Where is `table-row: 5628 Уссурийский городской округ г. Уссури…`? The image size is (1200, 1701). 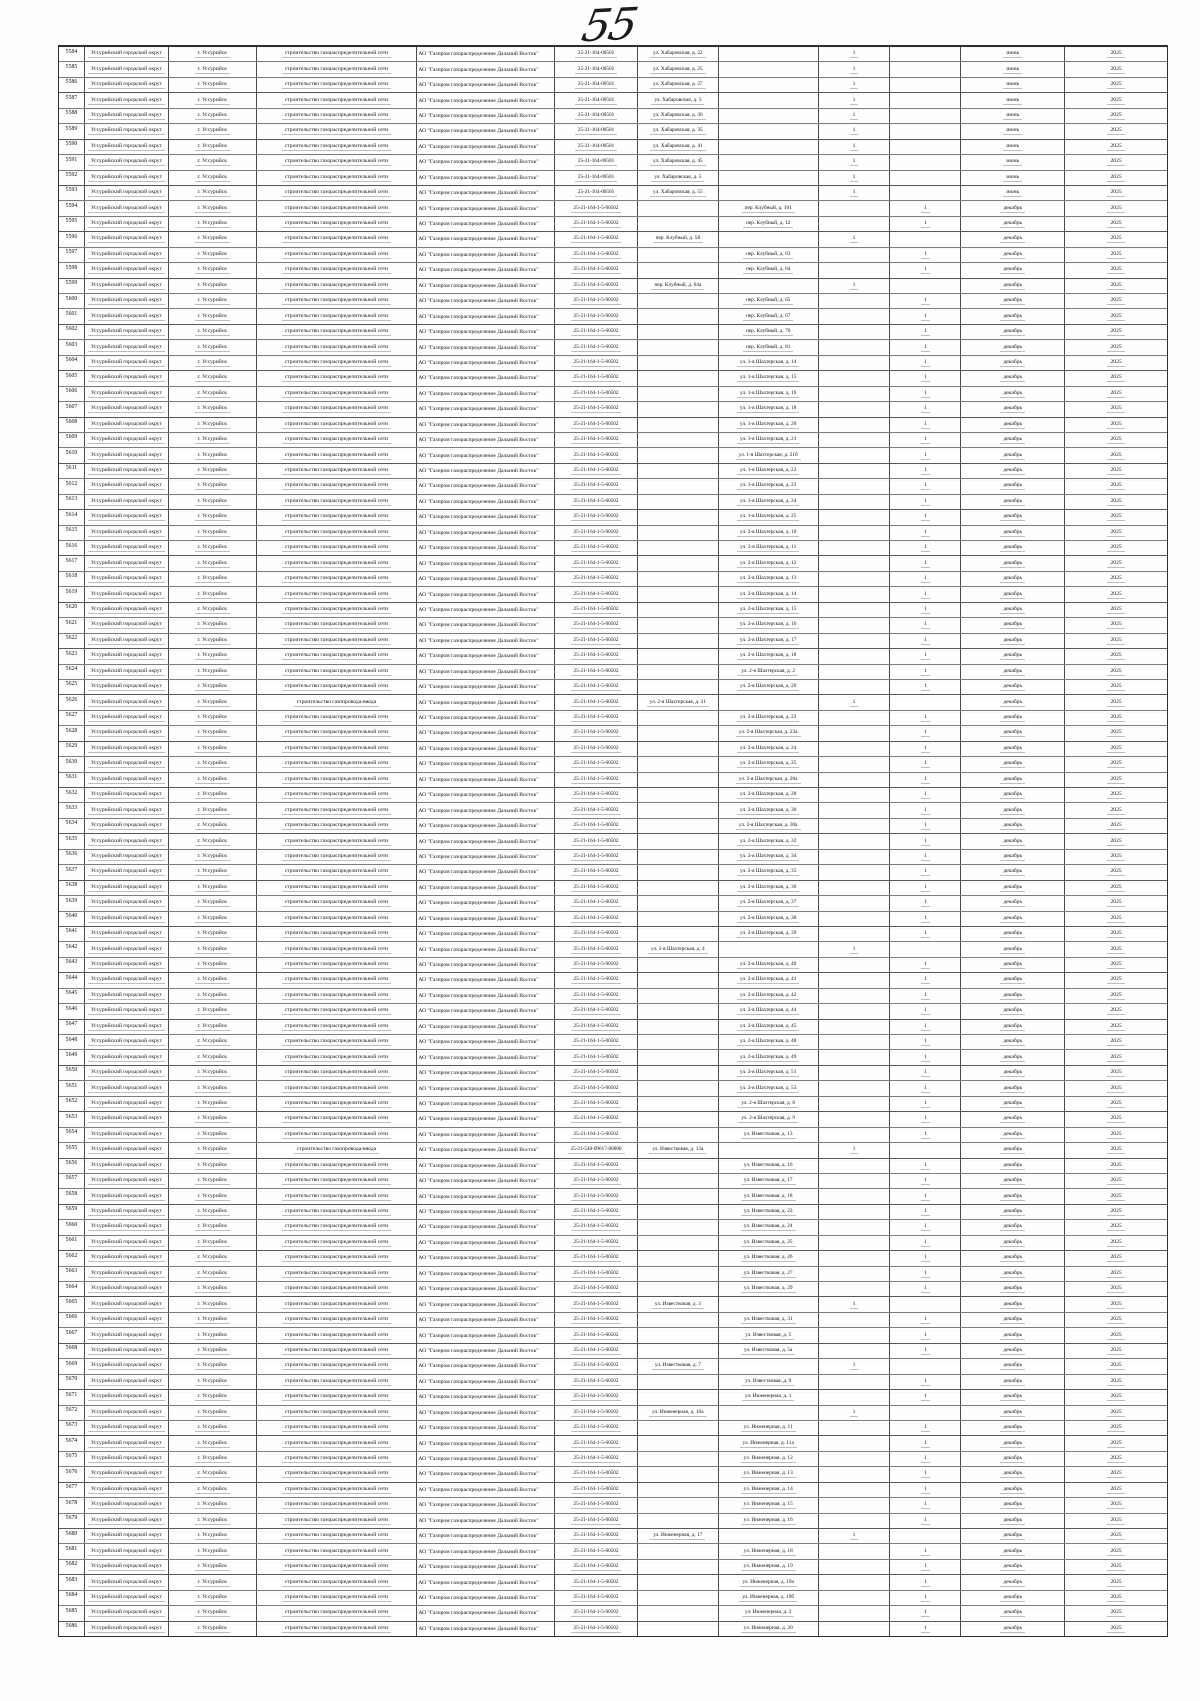
table-row: 5628 Уссурийский городской округ г. Уссури… is located at coordinates (613, 734).